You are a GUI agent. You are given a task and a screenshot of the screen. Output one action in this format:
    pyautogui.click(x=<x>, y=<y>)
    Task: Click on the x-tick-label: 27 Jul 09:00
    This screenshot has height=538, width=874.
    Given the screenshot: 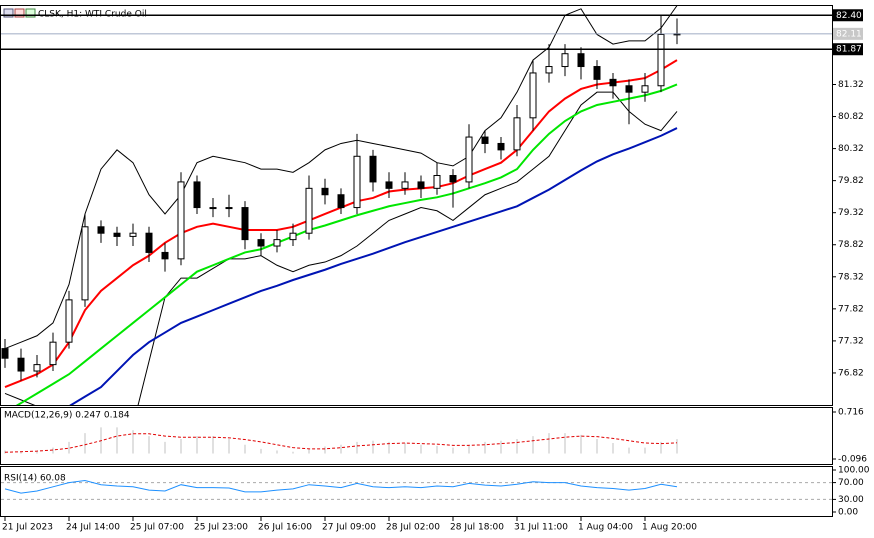 What is the action you would take?
    pyautogui.click(x=349, y=528)
    